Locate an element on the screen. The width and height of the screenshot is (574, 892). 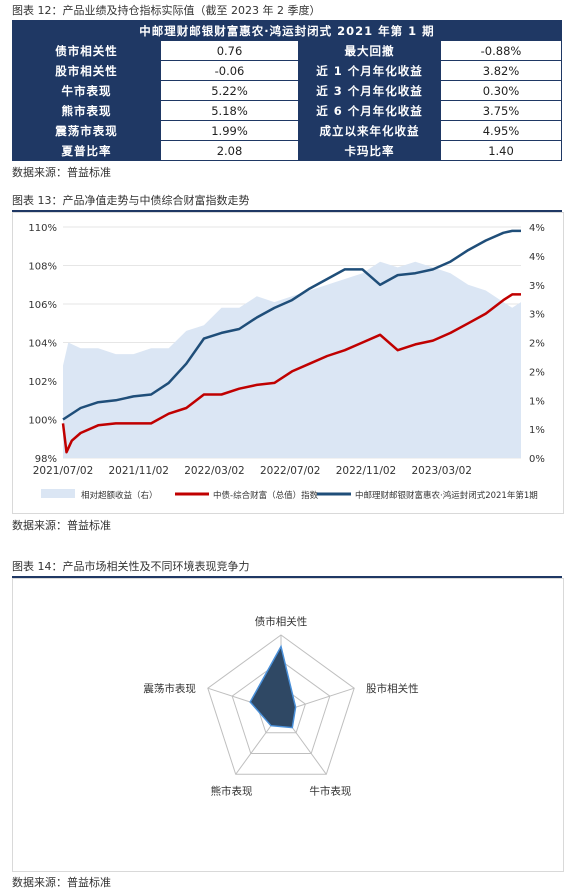
metric-label: 夏普比率 is located at coordinates (86, 150).